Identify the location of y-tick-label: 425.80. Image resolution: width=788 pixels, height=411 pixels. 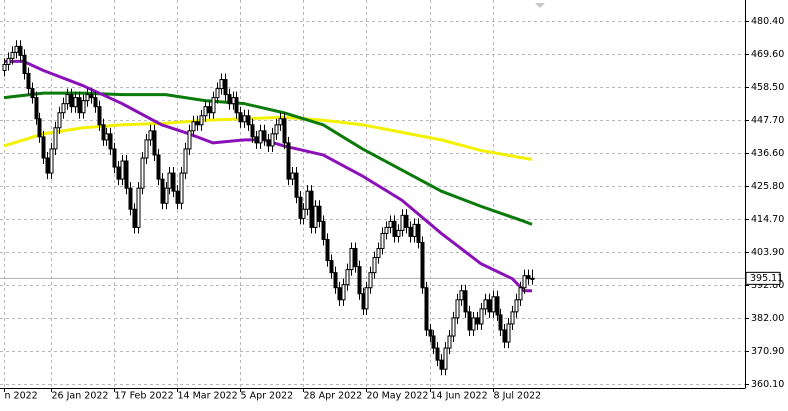
(767, 186).